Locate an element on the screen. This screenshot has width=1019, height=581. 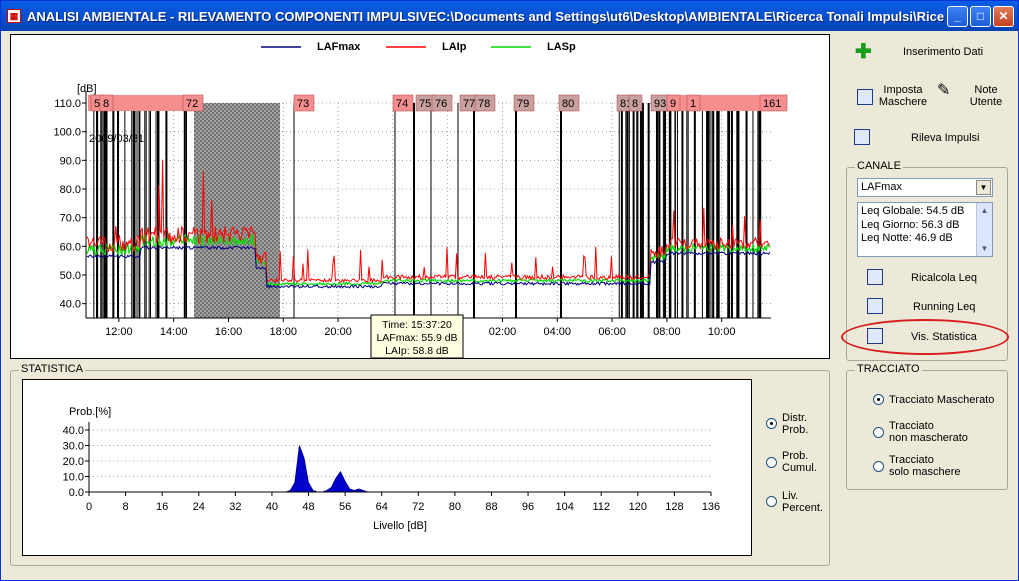
x-tick-label: 20:00 is located at coordinates (338, 332).